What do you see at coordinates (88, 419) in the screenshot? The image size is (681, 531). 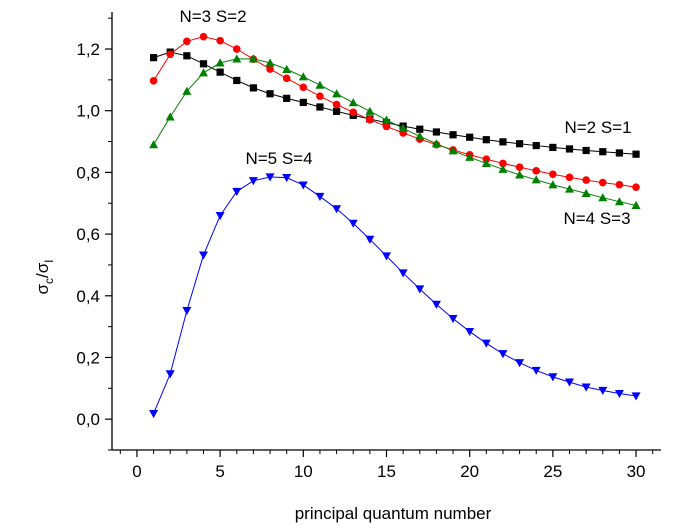 I see `y-tick-label: 0,0` at bounding box center [88, 419].